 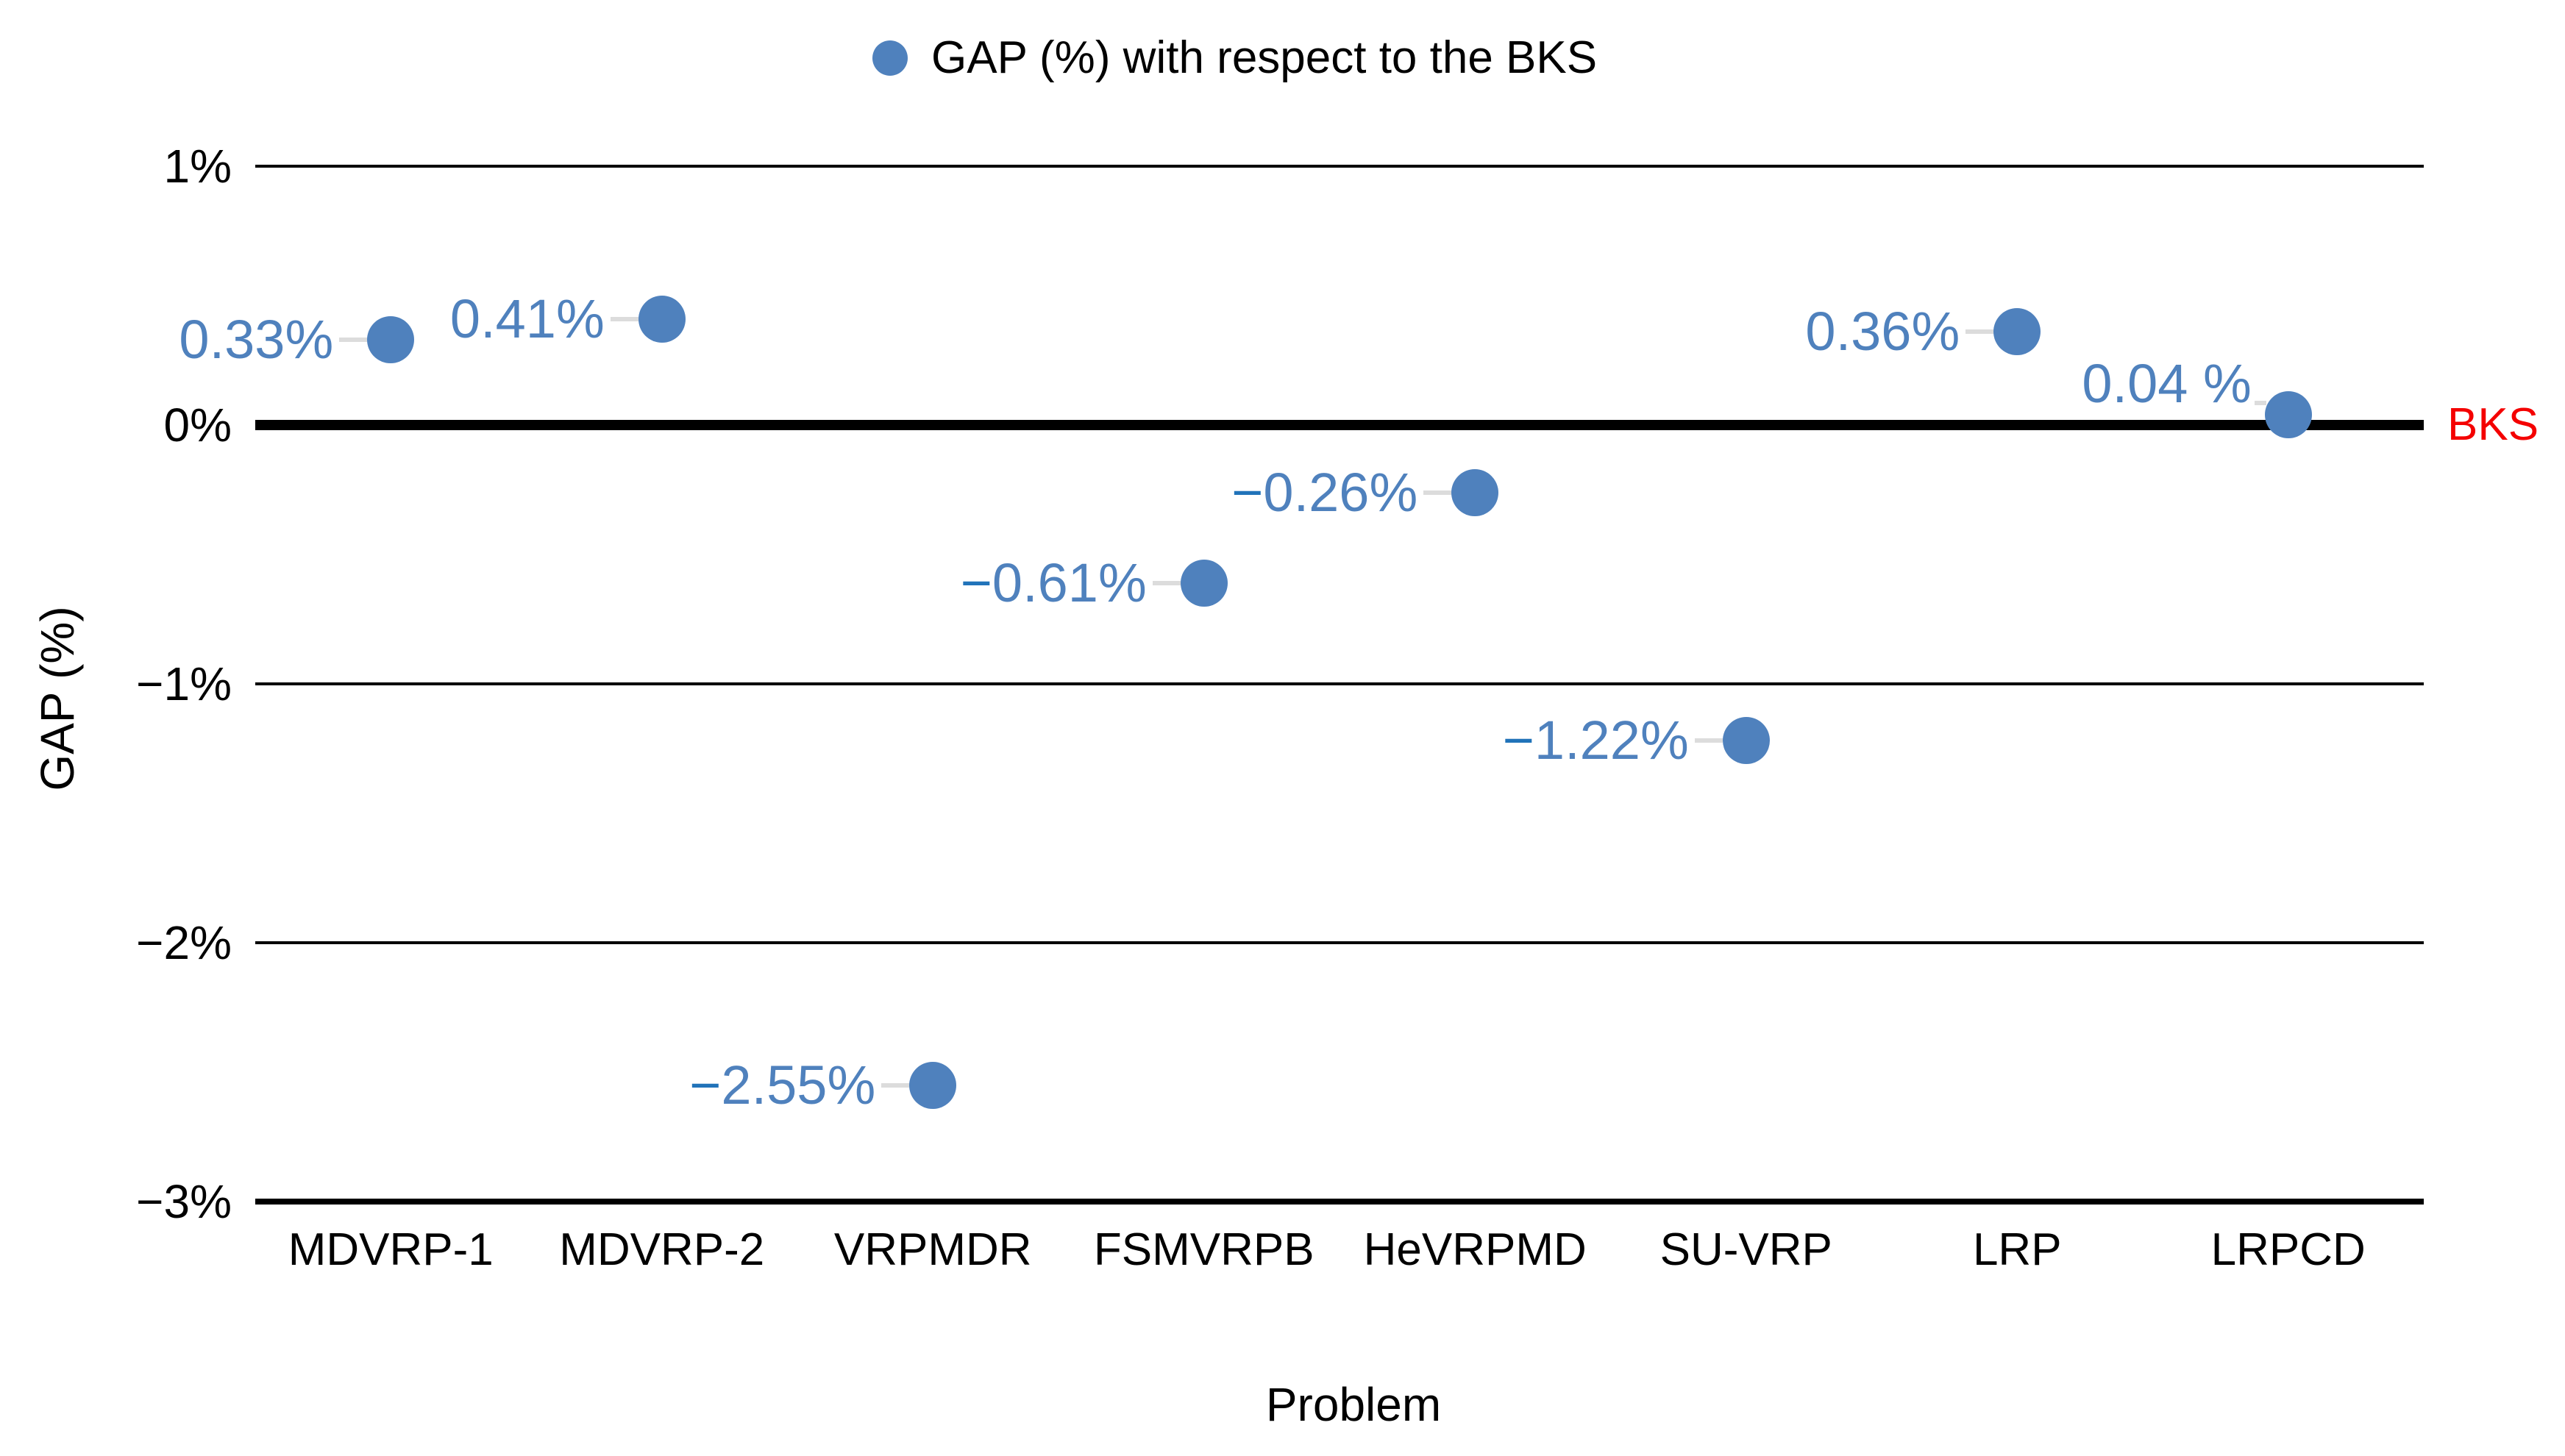 I want to click on bks-label: BKS, so click(x=2493, y=424).